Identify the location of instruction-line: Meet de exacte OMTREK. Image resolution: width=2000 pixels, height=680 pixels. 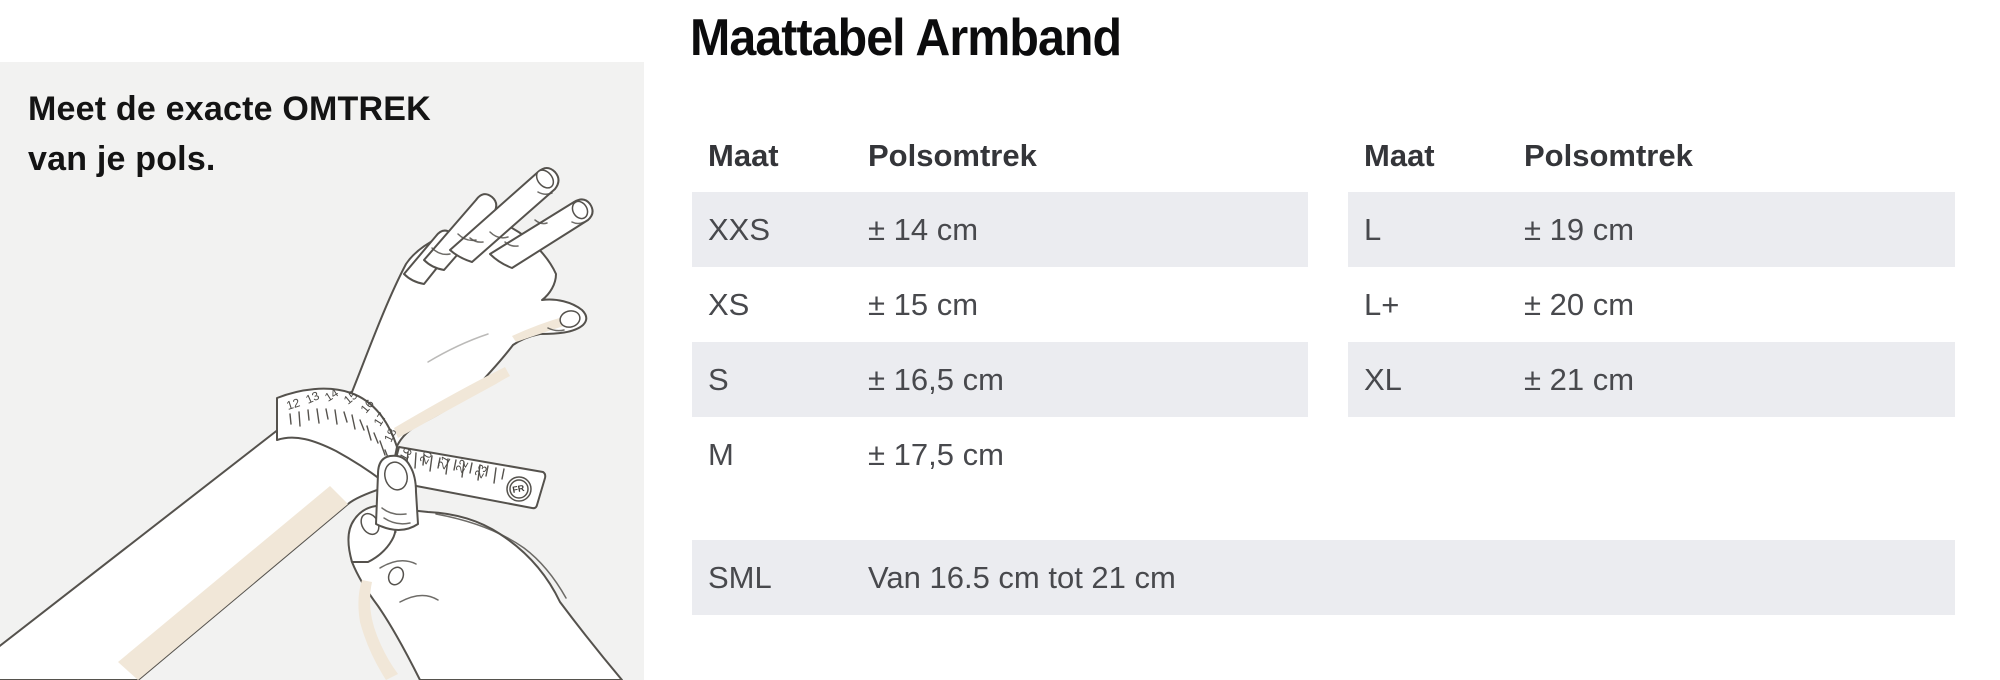
(229, 109).